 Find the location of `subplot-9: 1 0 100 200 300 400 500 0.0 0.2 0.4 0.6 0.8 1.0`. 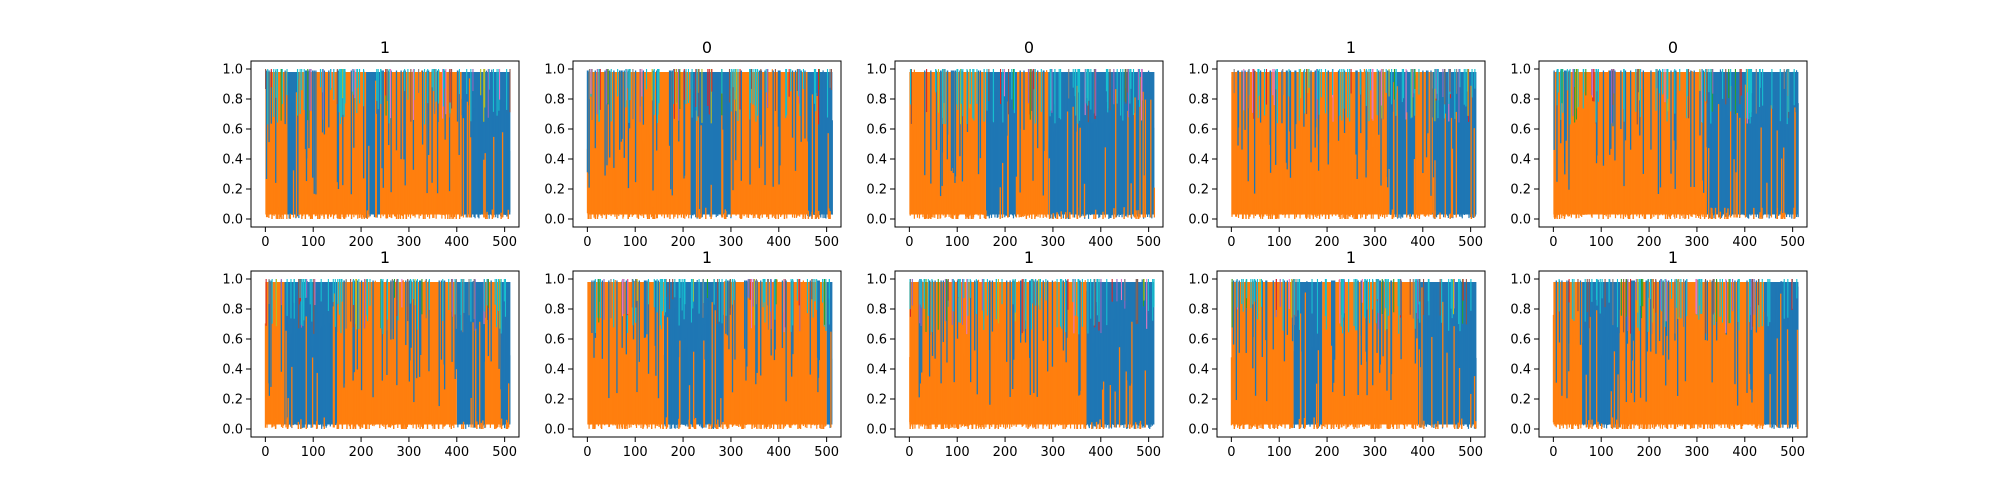

subplot-9: 1 0 100 200 300 400 500 0.0 0.2 0.4 0.6 0.8 1.0 is located at coordinates (1337, 354).